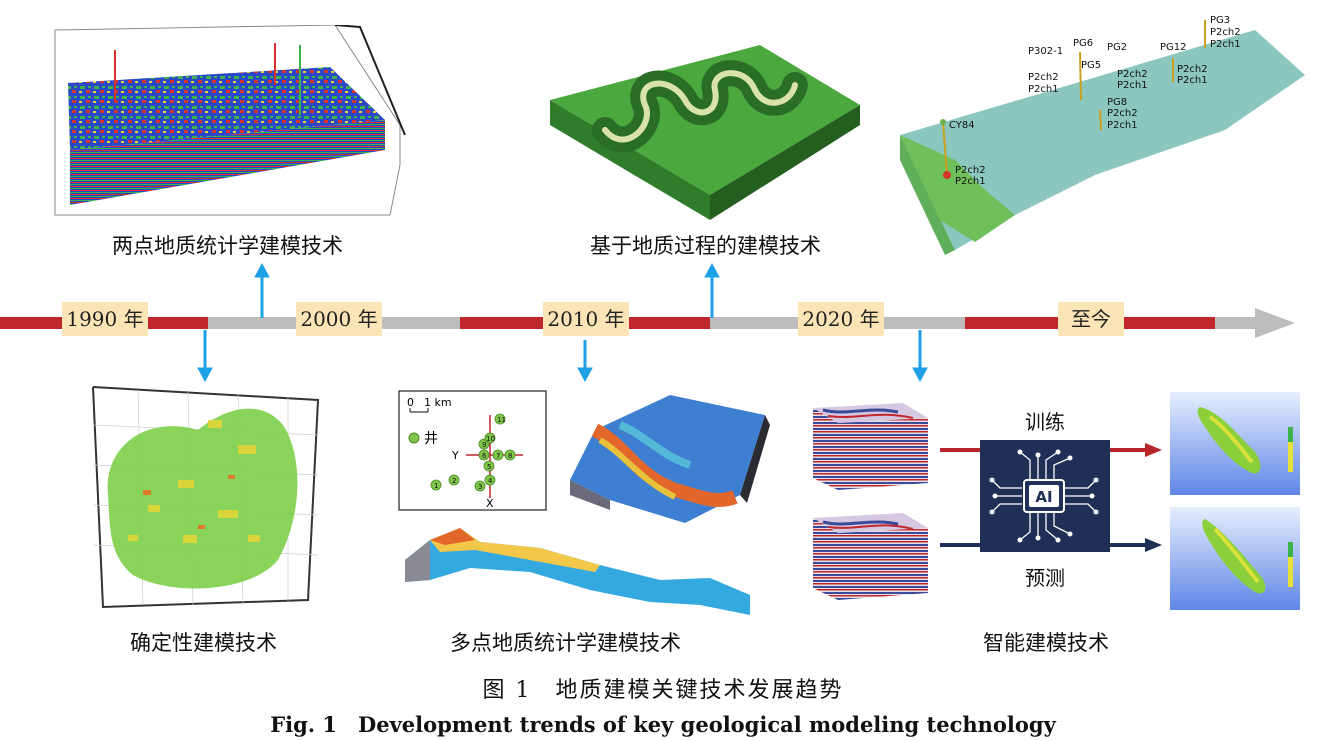 The height and width of the screenshot is (741, 1326). I want to click on ai-panel: AI, so click(1045, 496).